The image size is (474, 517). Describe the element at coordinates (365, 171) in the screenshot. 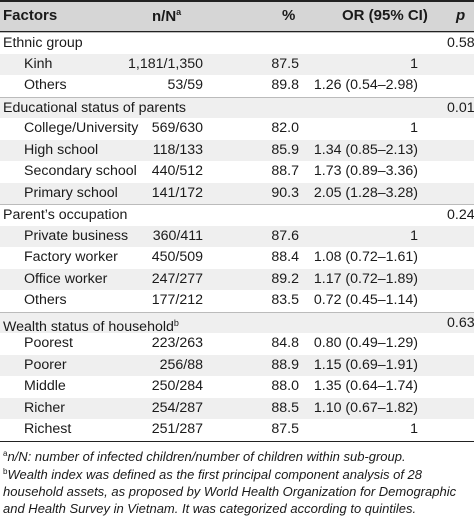

I see `or-value: 1.73 (0.89–3.36)` at that location.